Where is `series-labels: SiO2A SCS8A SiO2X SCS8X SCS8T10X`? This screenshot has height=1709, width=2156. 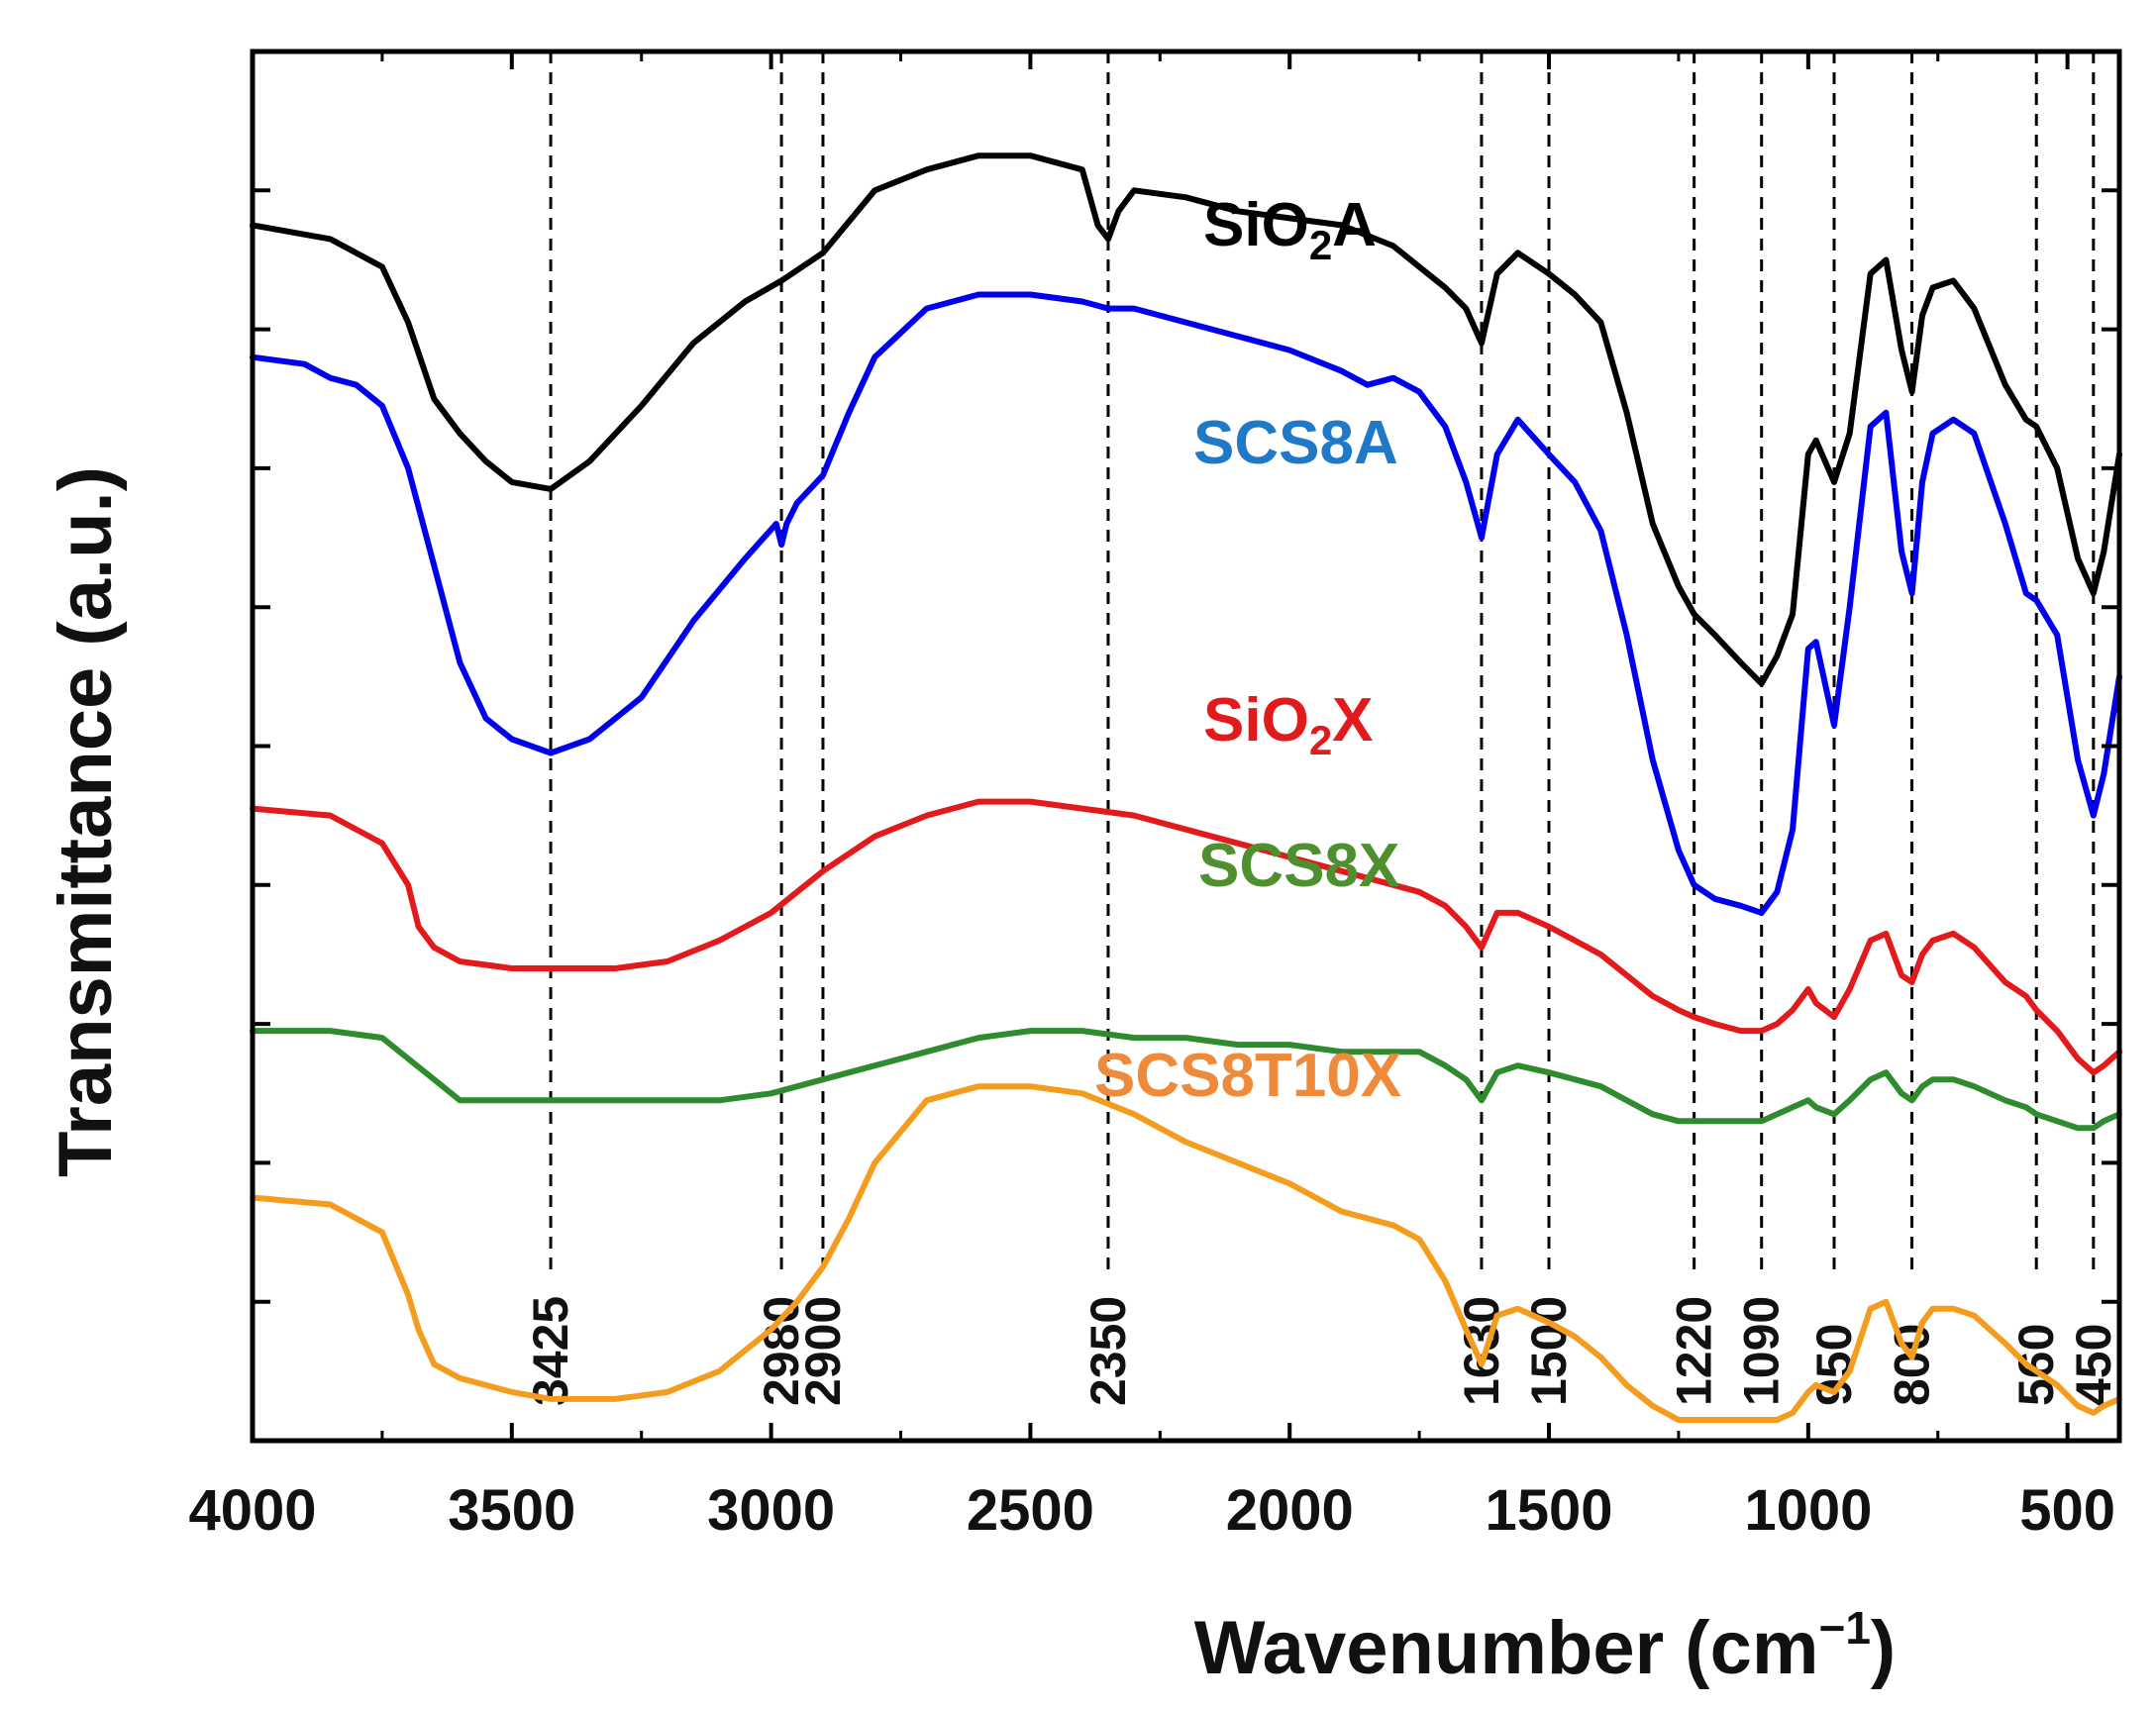 series-labels: SiO2A SCS8A SiO2X SCS8X SCS8T10X is located at coordinates (1248, 650).